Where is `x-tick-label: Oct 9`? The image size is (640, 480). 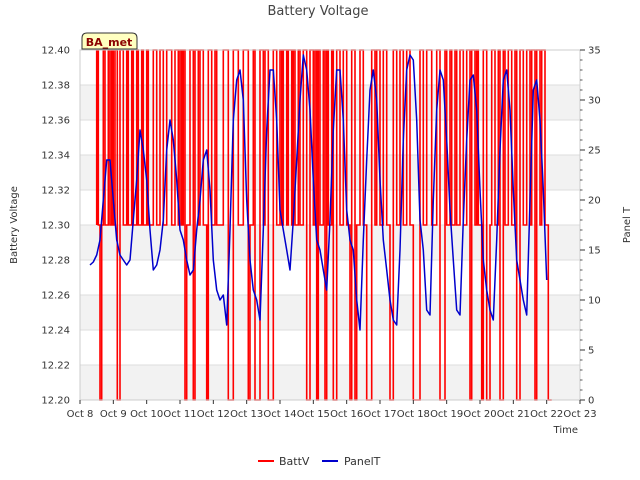 x-tick-label: Oct 9 is located at coordinates (113, 414).